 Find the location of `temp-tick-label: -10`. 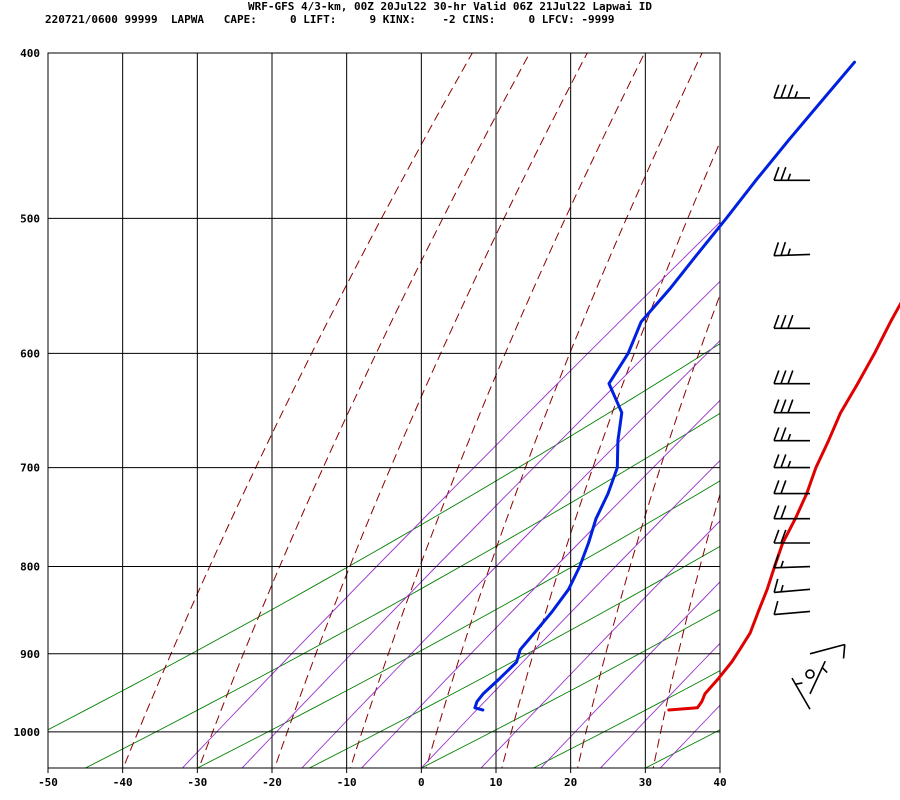

temp-tick-label: -10 is located at coordinates (347, 782).